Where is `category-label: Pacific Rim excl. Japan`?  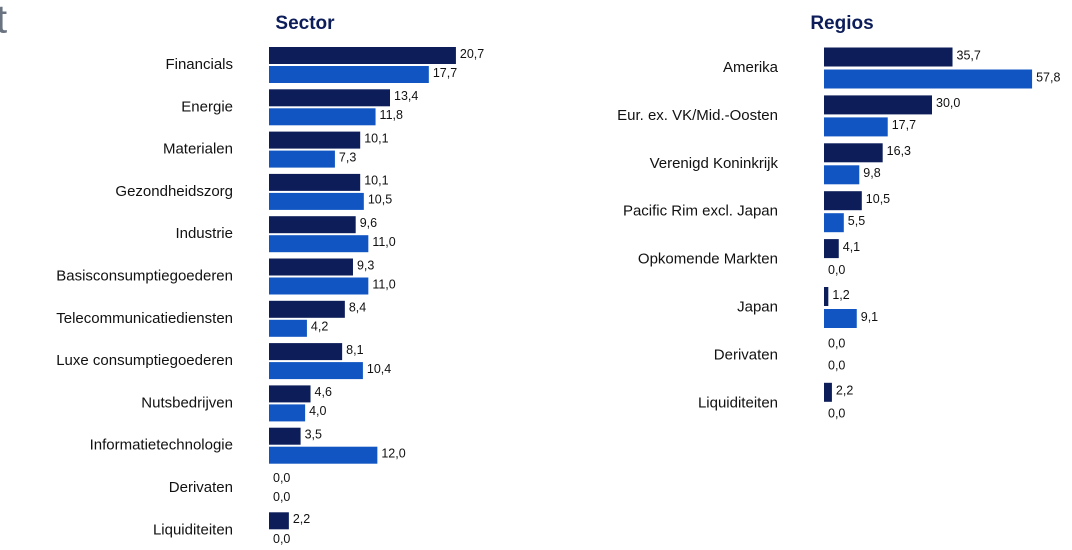
category-label: Pacific Rim excl. Japan is located at coordinates (700, 211).